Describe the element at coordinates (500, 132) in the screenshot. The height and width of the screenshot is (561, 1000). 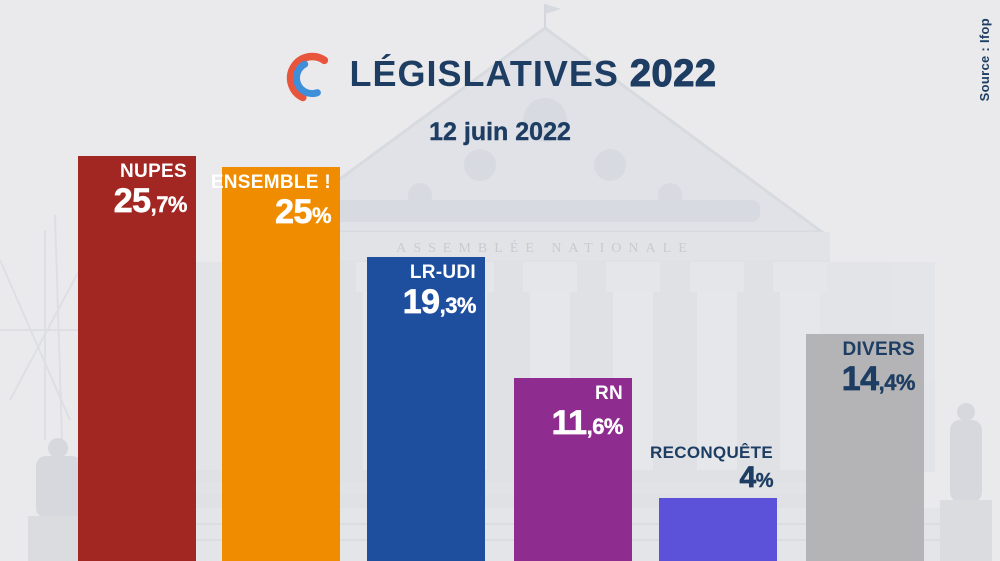
I see `subtitle-date: 12 juin 2022` at that location.